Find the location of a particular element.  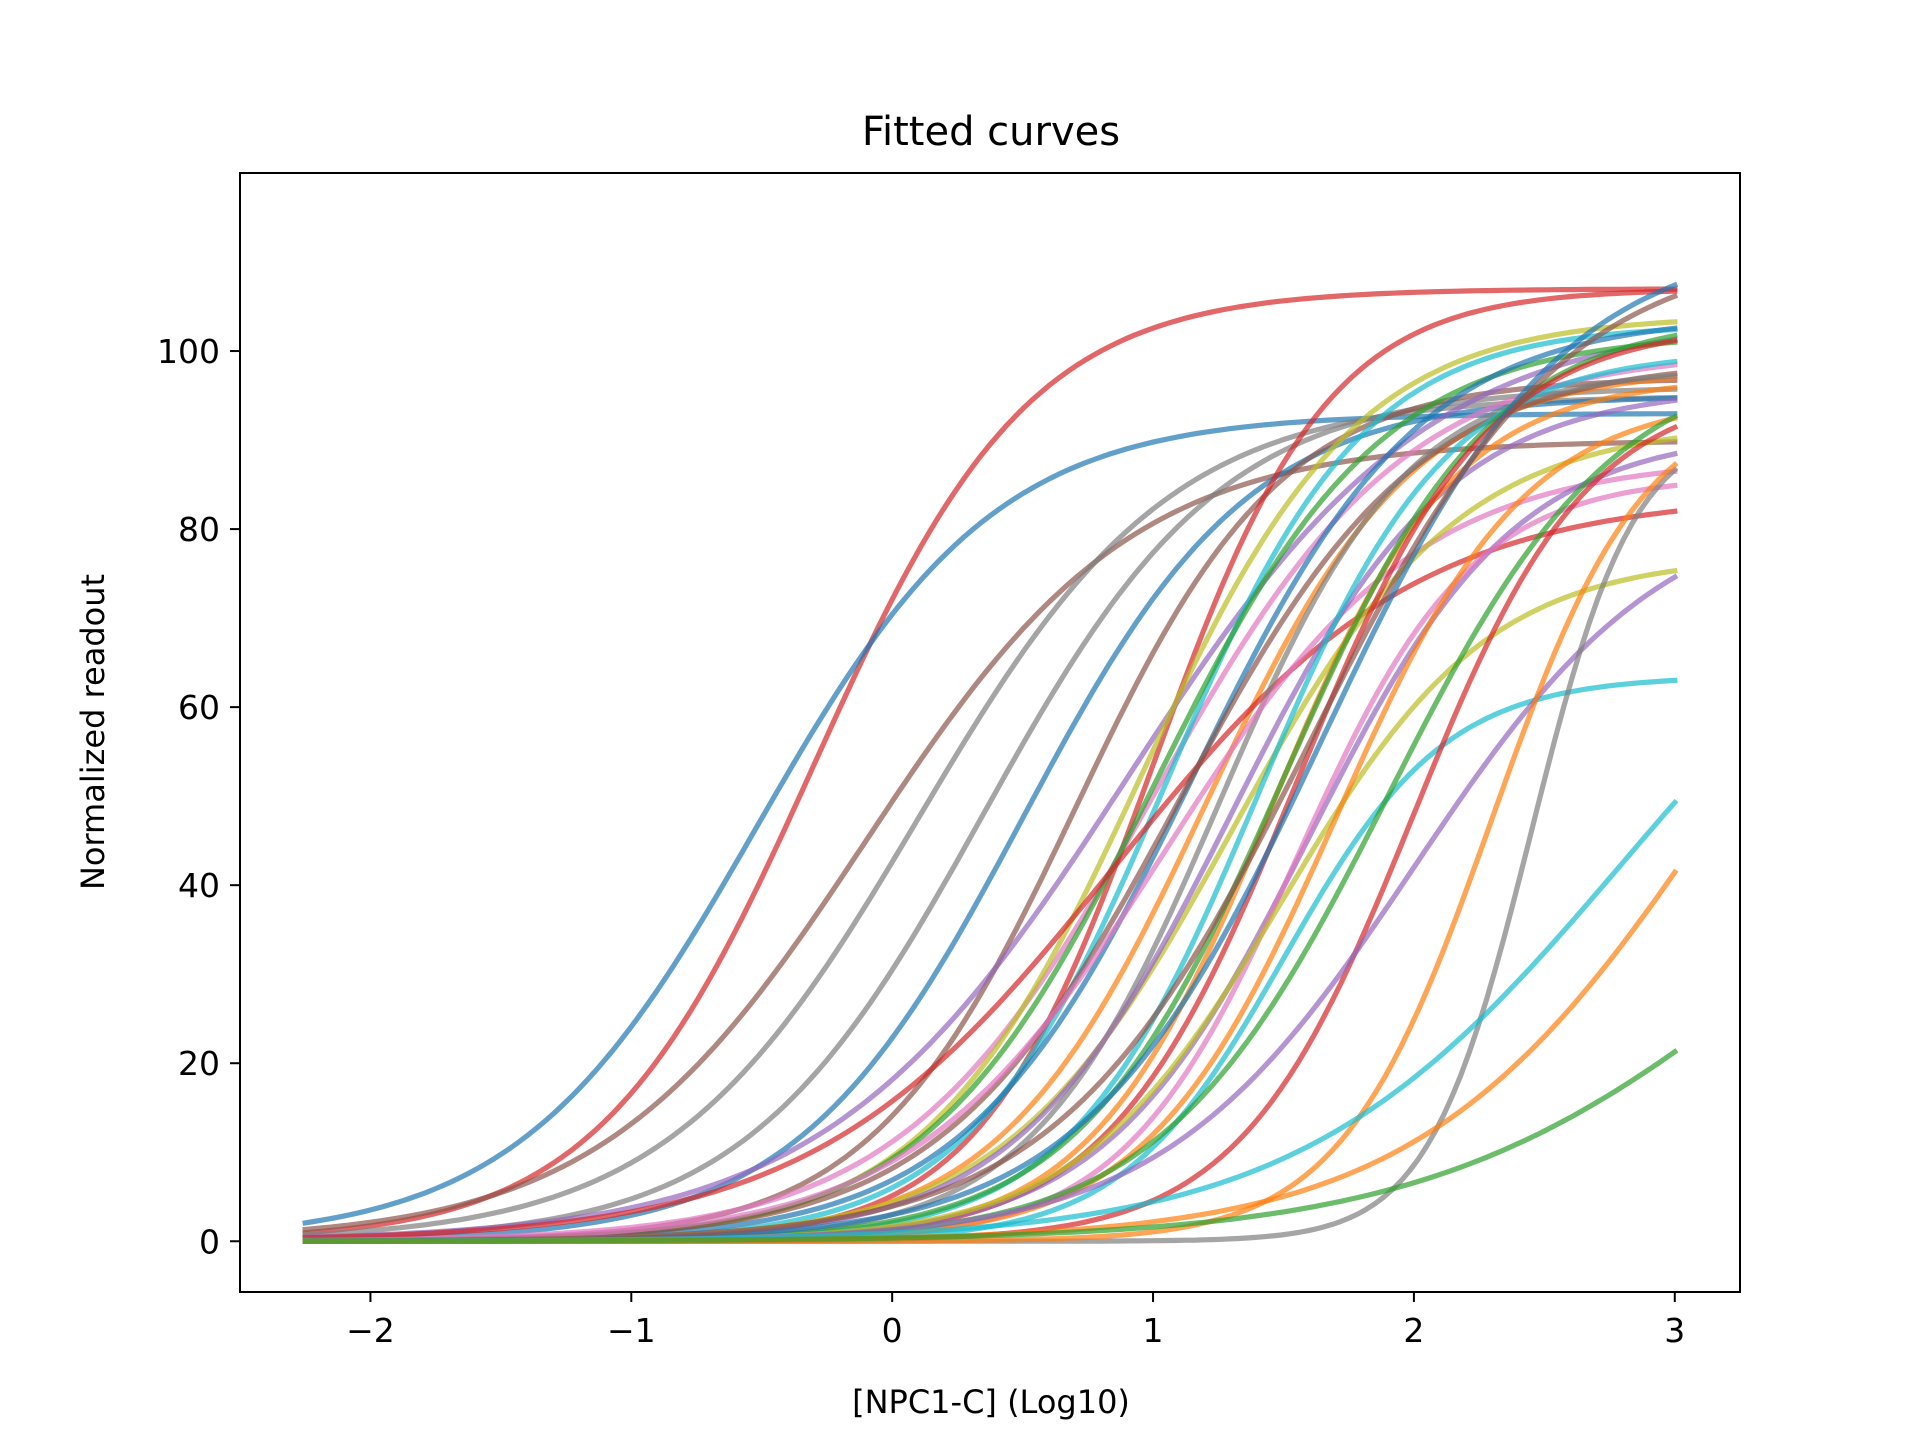

x-axis-label: [NPC1-C] (Log10) is located at coordinates (991, 1402).